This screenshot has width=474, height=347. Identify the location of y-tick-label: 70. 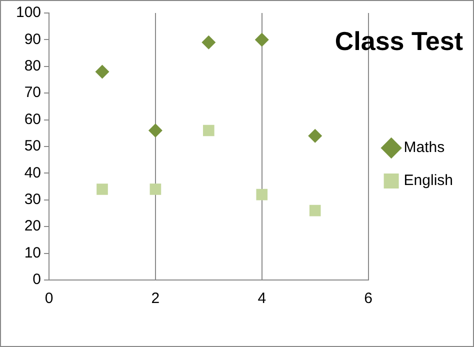
(33, 93).